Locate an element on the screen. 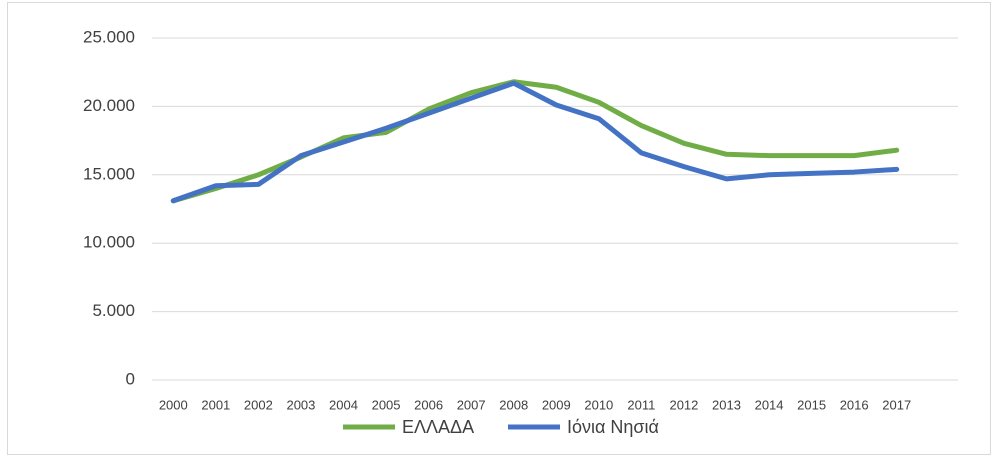  x-tick-label: 2004 is located at coordinates (343, 404).